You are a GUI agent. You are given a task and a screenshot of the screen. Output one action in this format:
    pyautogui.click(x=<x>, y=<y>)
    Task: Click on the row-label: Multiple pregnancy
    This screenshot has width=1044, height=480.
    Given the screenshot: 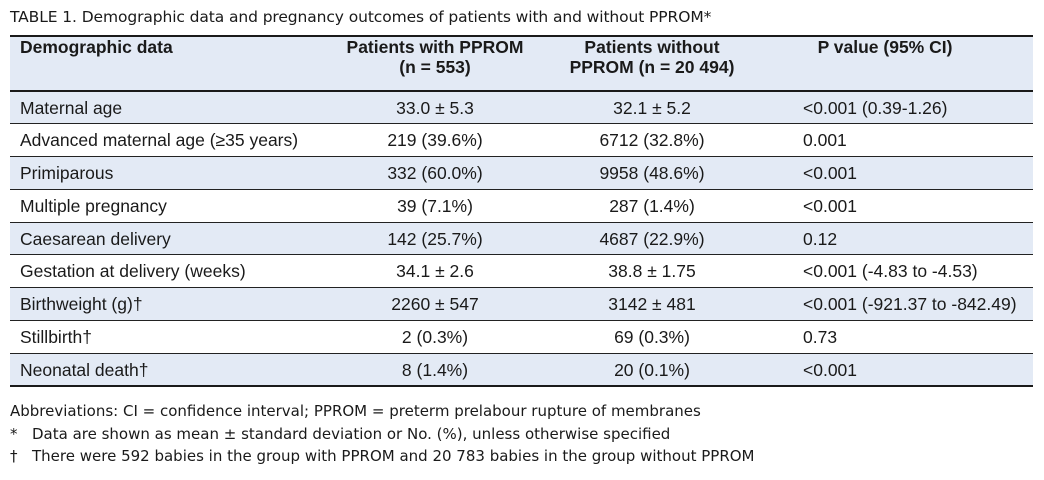 What is the action you would take?
    pyautogui.click(x=93, y=205)
    